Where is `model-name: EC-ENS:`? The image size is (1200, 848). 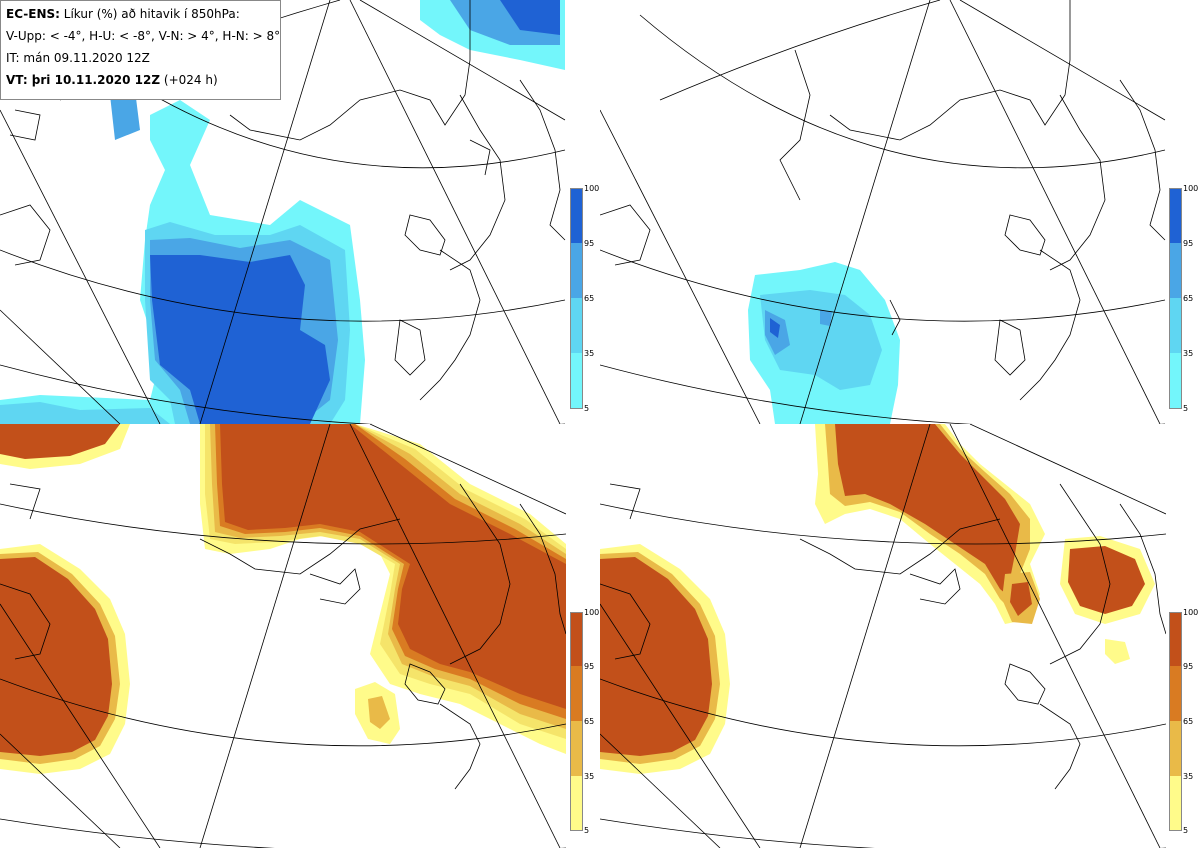 model-name: EC-ENS: is located at coordinates (33, 14).